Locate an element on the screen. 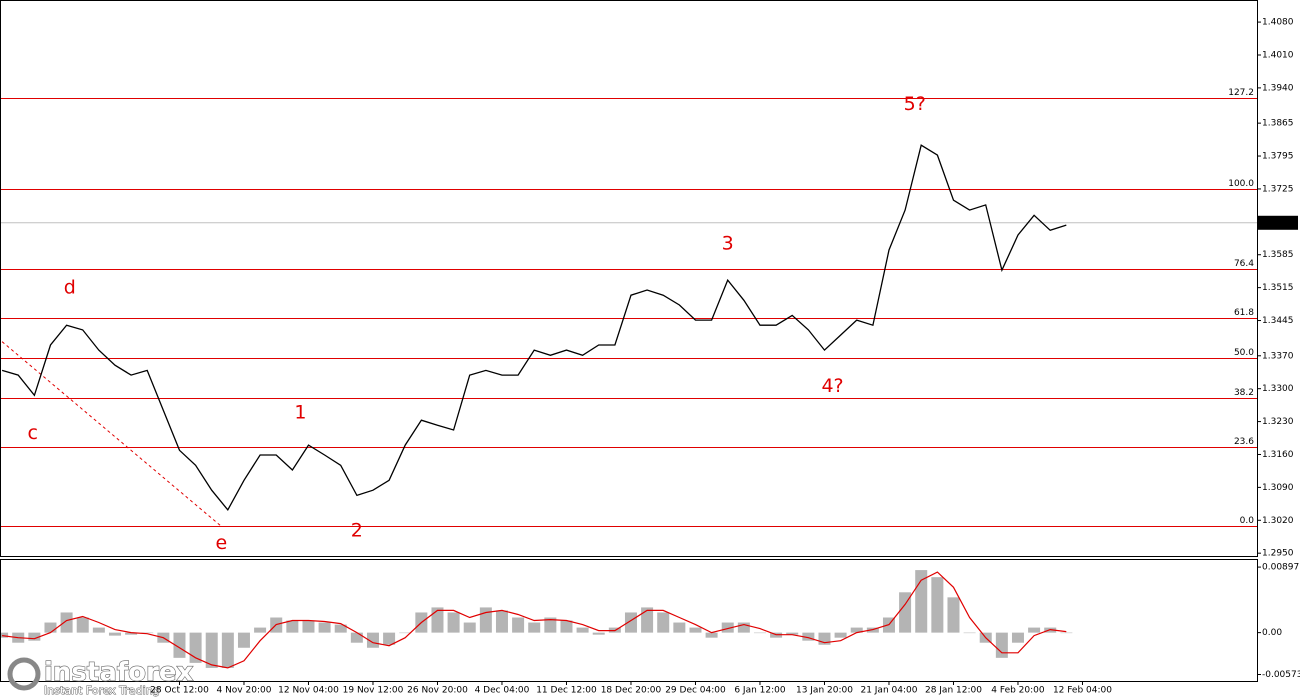 This screenshot has width=1300, height=700. x-tick-label: 4 Dec 04:00 is located at coordinates (502, 691).